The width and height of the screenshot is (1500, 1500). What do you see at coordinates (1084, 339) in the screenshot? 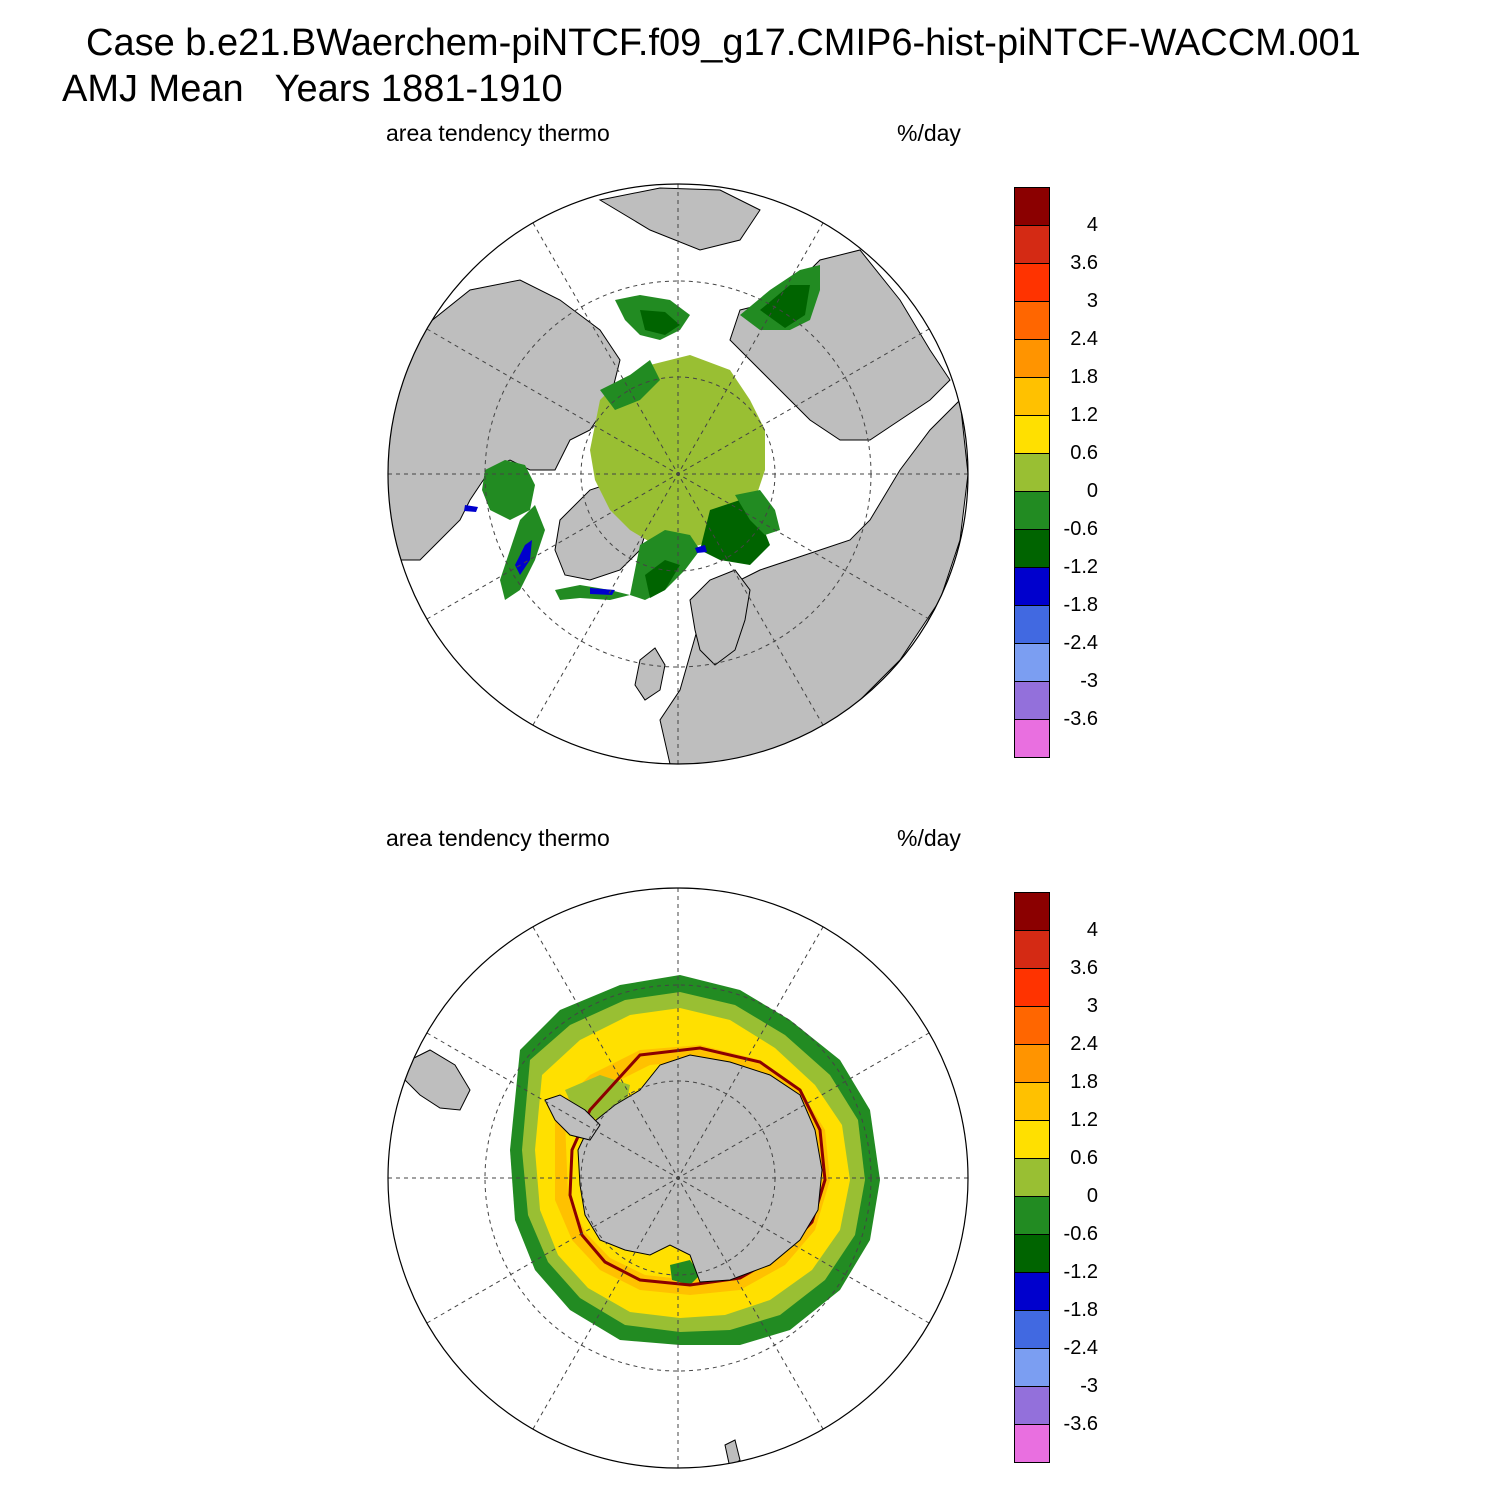
I see `north-colorbar-tick-label: 2.4` at bounding box center [1084, 339].